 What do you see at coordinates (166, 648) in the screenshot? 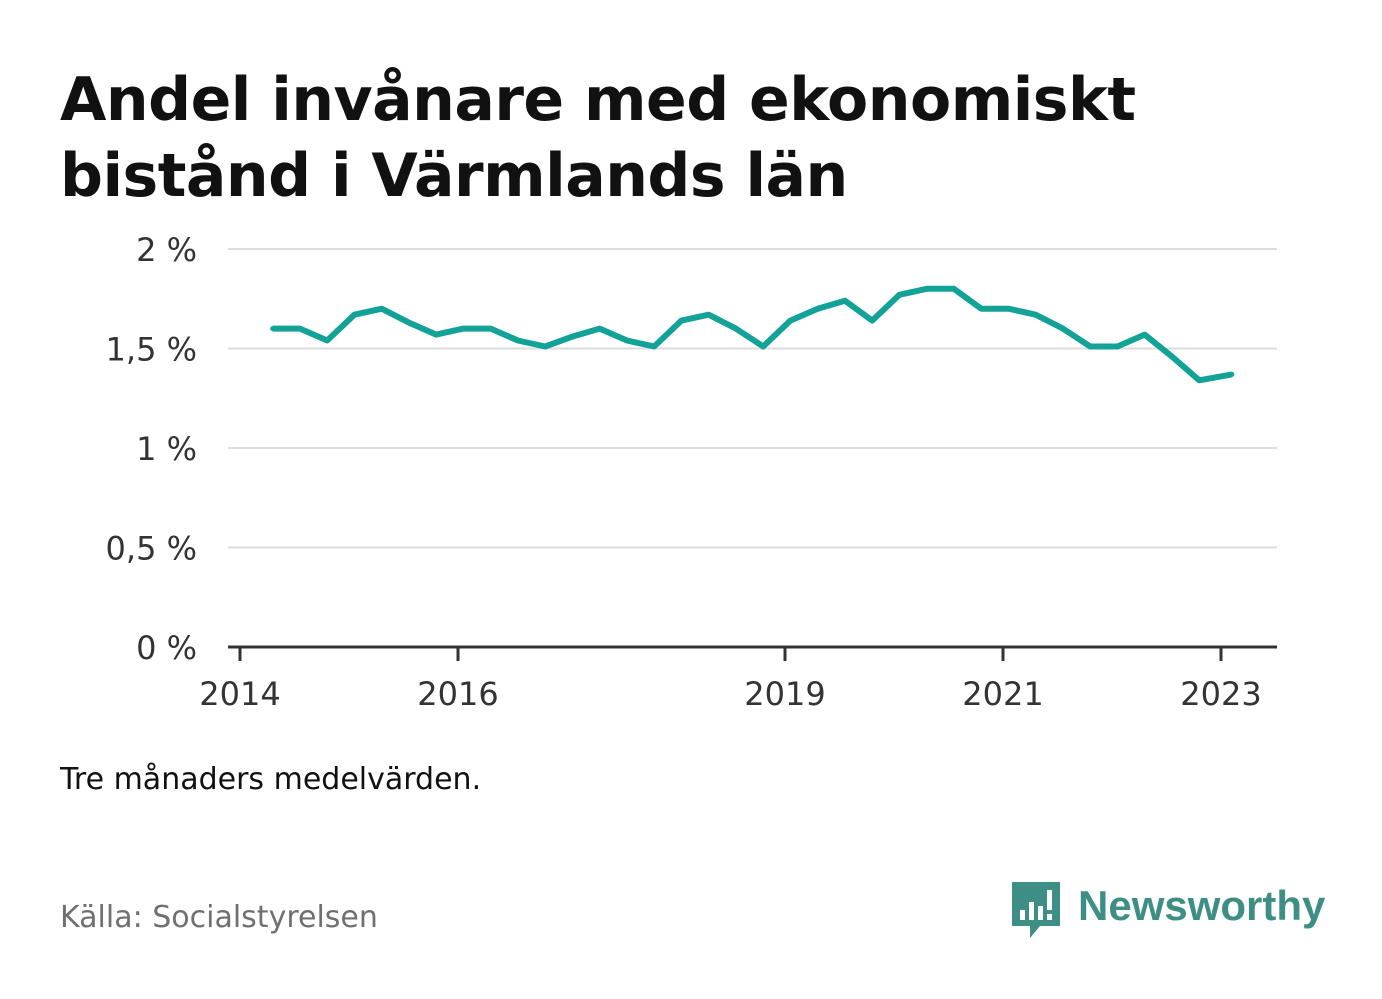
I see `y-tick-label: 0 %` at bounding box center [166, 648].